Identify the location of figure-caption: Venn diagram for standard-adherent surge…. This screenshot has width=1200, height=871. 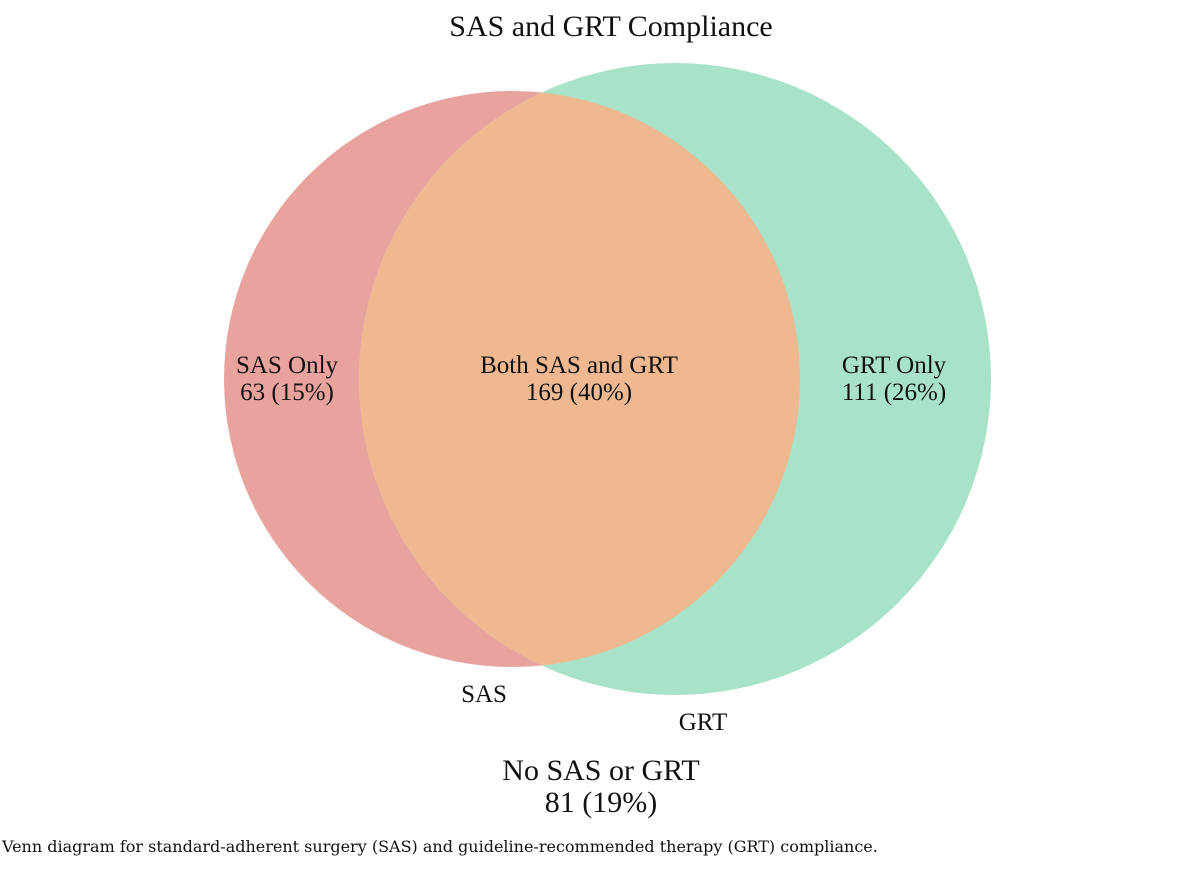
(440, 846).